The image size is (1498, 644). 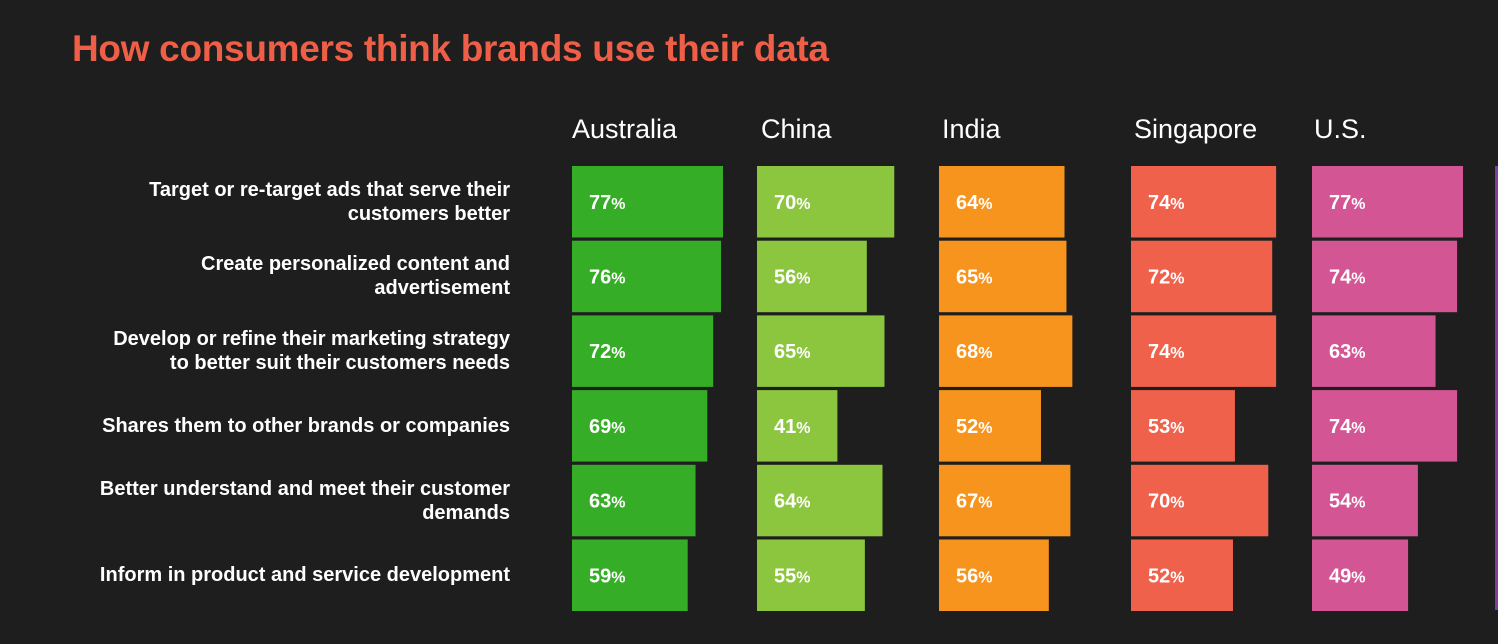 What do you see at coordinates (974, 502) in the screenshot?
I see `bar-value-label: 67%` at bounding box center [974, 502].